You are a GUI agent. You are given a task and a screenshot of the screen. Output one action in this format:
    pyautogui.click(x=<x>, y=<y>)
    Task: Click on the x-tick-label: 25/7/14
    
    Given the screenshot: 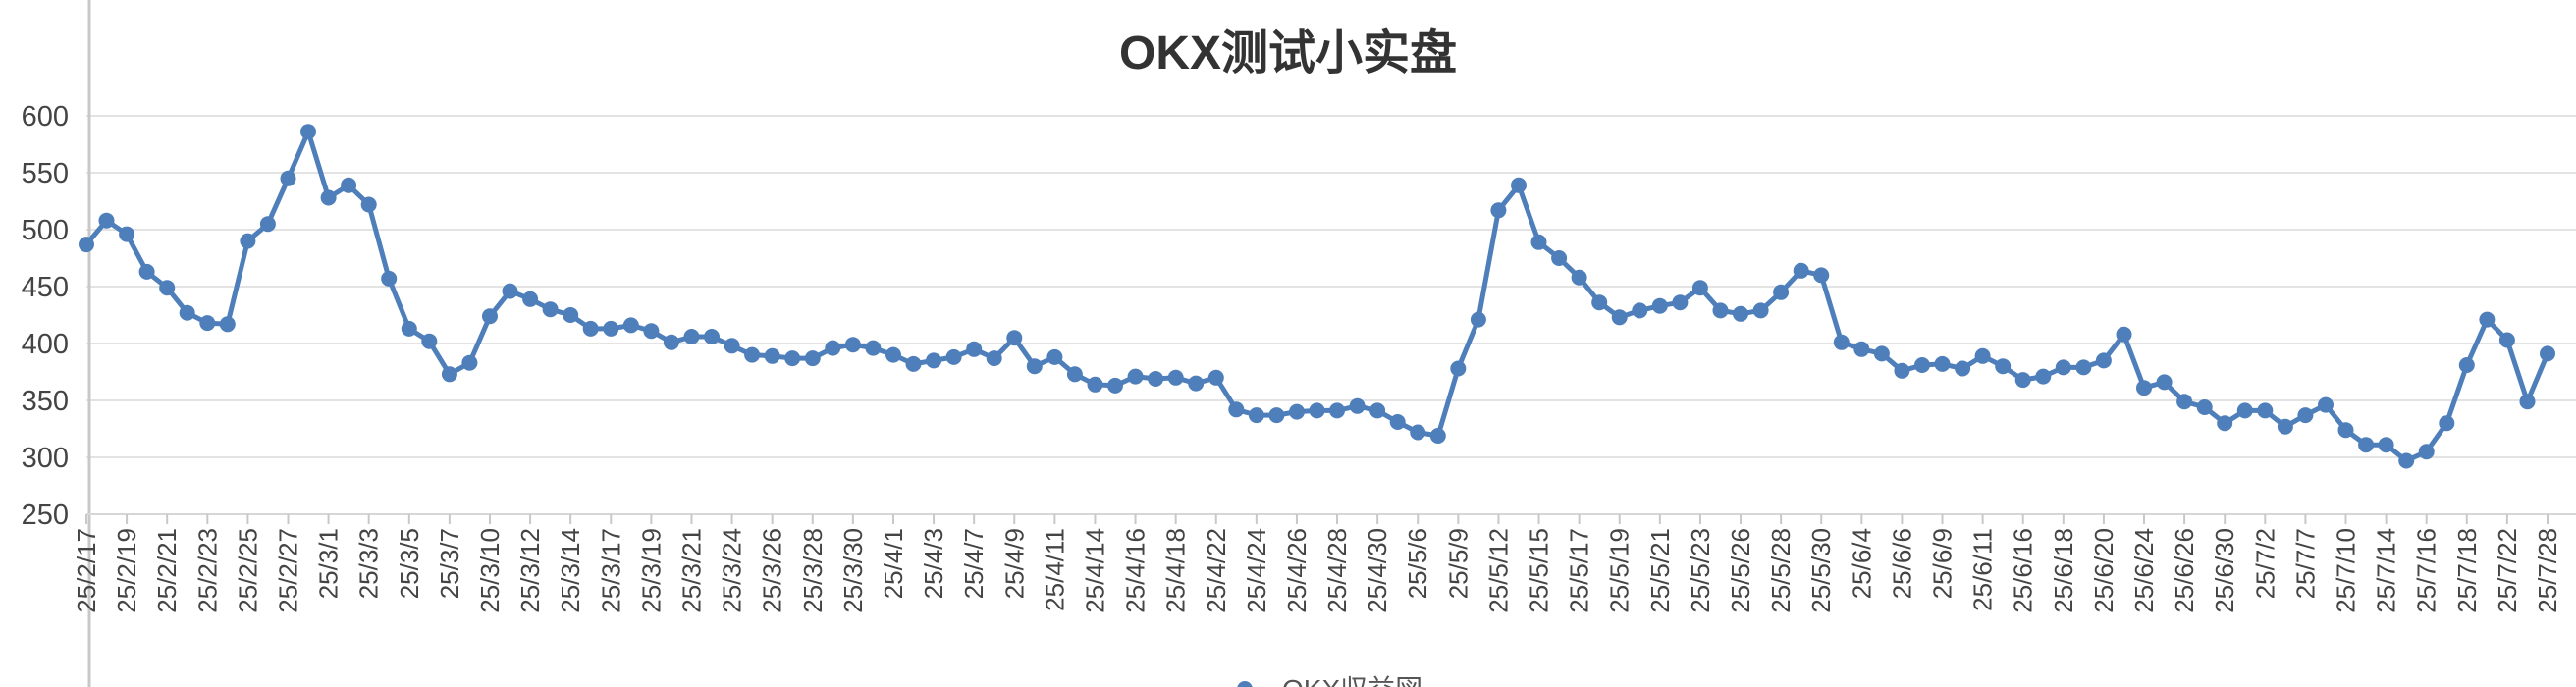 What is the action you would take?
    pyautogui.click(x=2386, y=571)
    